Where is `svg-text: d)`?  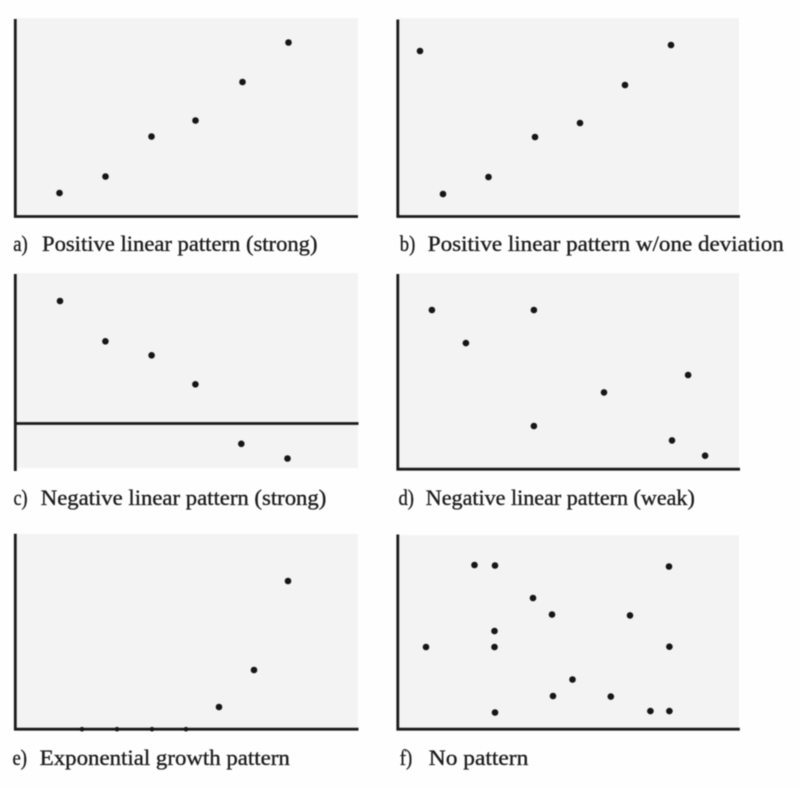 svg-text: d) is located at coordinates (407, 497).